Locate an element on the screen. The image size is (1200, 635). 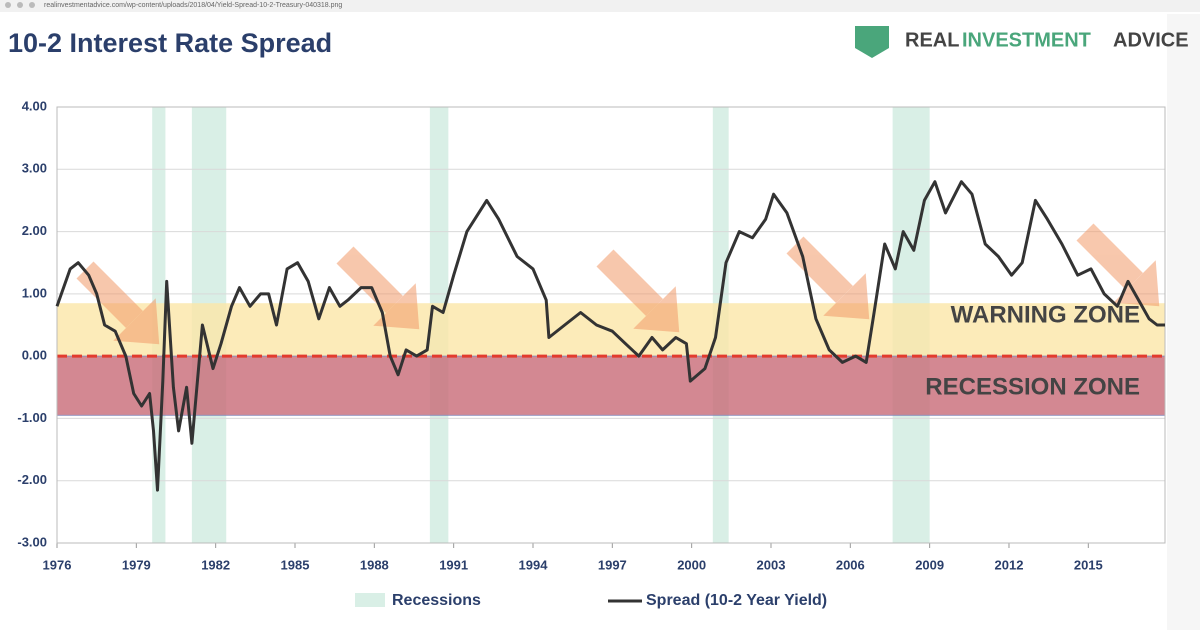
x-tick-label: 1994 is located at coordinates (534, 564).